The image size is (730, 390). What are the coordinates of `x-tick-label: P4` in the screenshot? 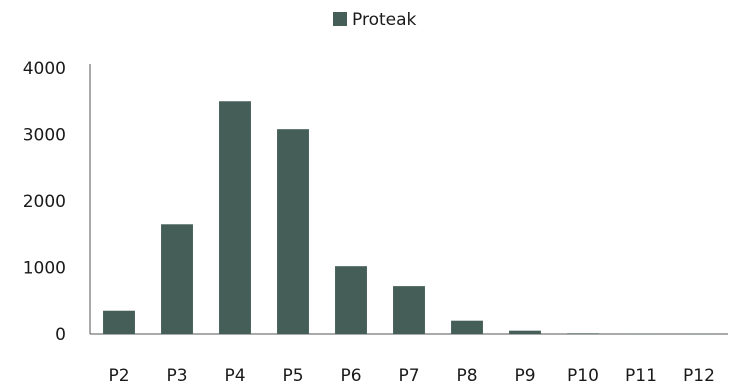 It's located at (234, 376).